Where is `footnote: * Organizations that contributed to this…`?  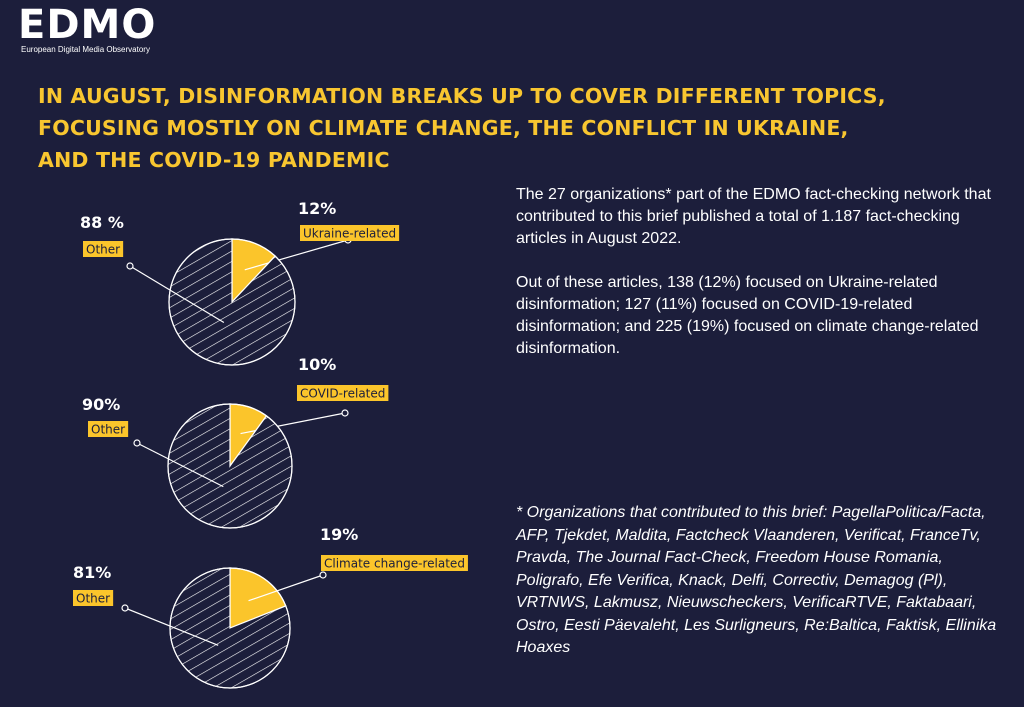 footnote: * Organizations that contributed to this… is located at coordinates (756, 580).